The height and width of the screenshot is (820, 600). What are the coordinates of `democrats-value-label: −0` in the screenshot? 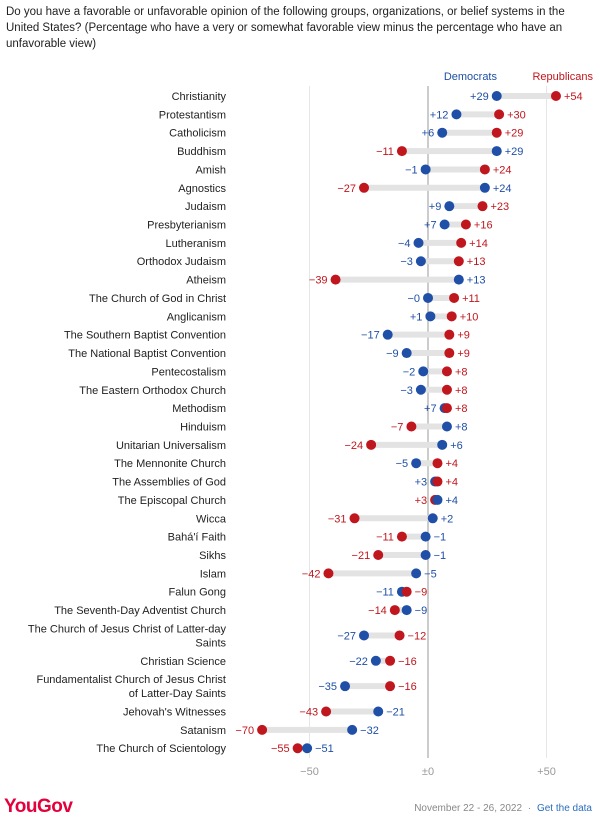 It's located at (413, 299).